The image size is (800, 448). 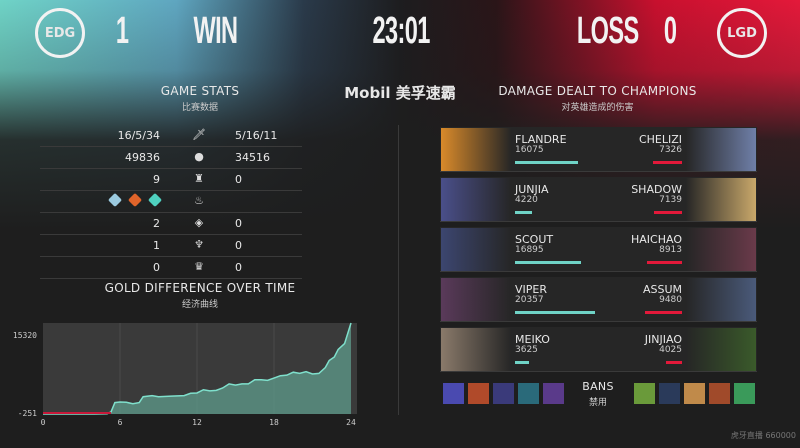 I want to click on x-tick-label: 6, so click(x=120, y=422).